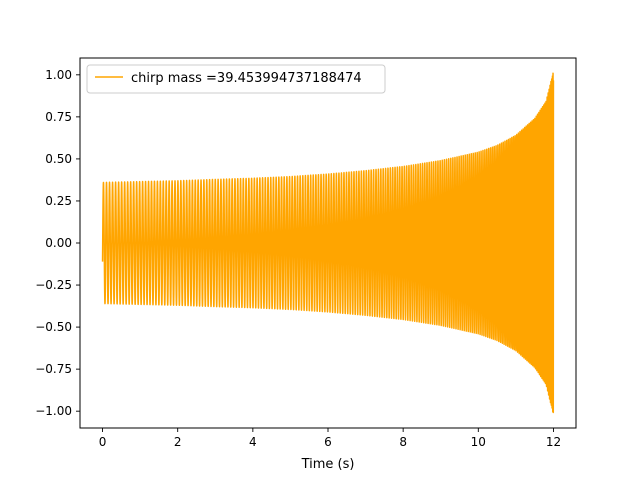 This screenshot has width=640, height=480. What do you see at coordinates (478, 442) in the screenshot?
I see `x-tick-label: 10` at bounding box center [478, 442].